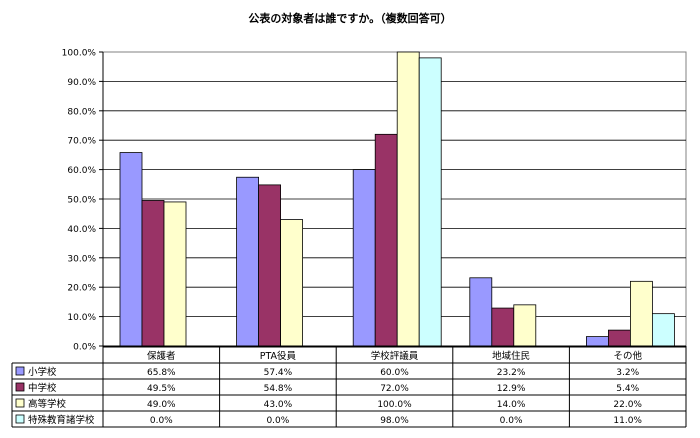  What do you see at coordinates (627, 389) in the screenshot?
I see `data-label-1-4: 5.4%` at bounding box center [627, 389].